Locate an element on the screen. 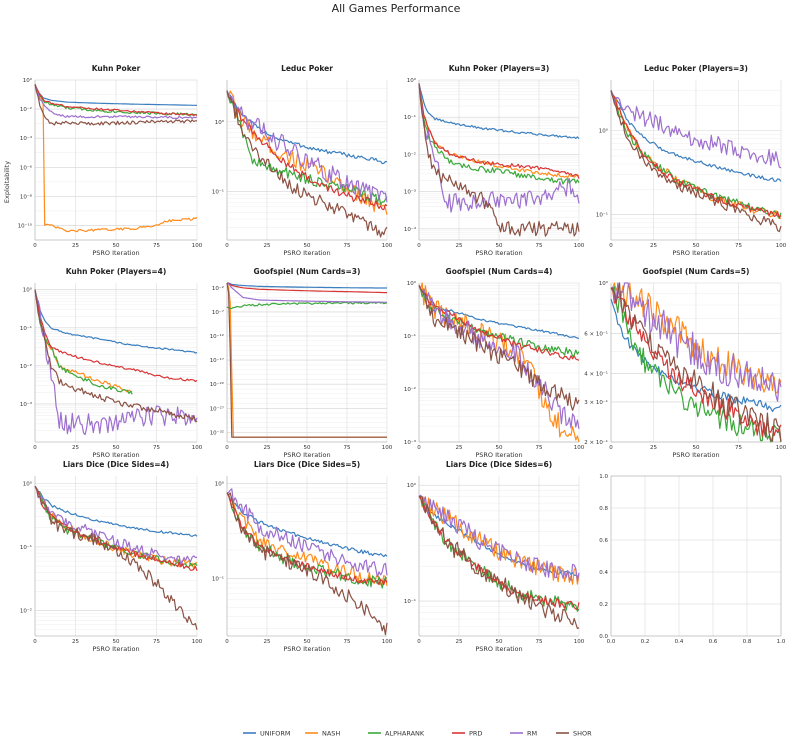 The image size is (793, 744). x-tick-label: 0.8 is located at coordinates (747, 642).